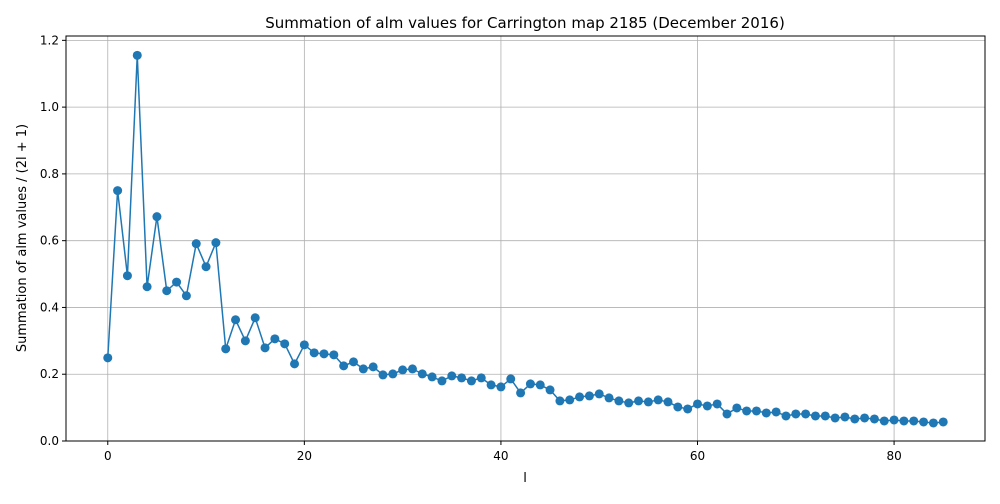 Image resolution: width=1000 pixels, height=504 pixels. What do you see at coordinates (22, 238) in the screenshot?
I see `y-axis-label: Summation of alm values / (2l + 1)` at bounding box center [22, 238].